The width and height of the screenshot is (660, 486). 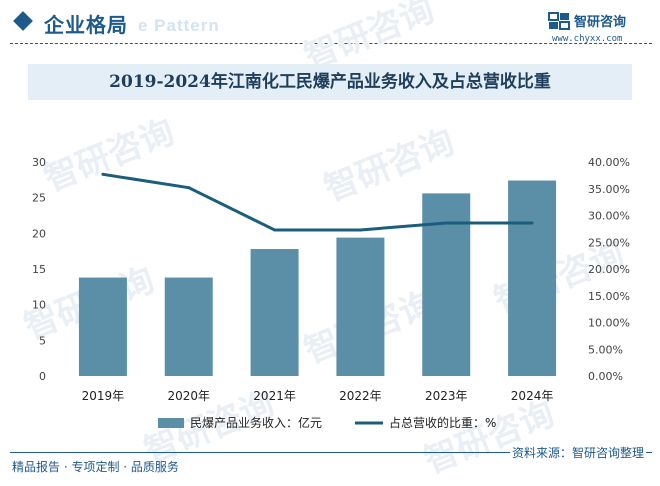 I want to click on brand-name: 智研咨询, so click(x=600, y=22).